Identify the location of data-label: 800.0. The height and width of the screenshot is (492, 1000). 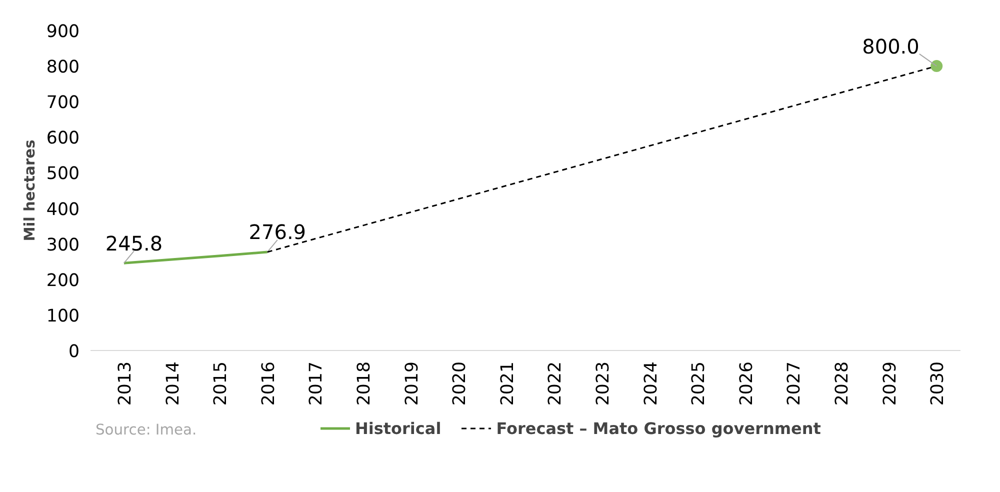
(891, 46).